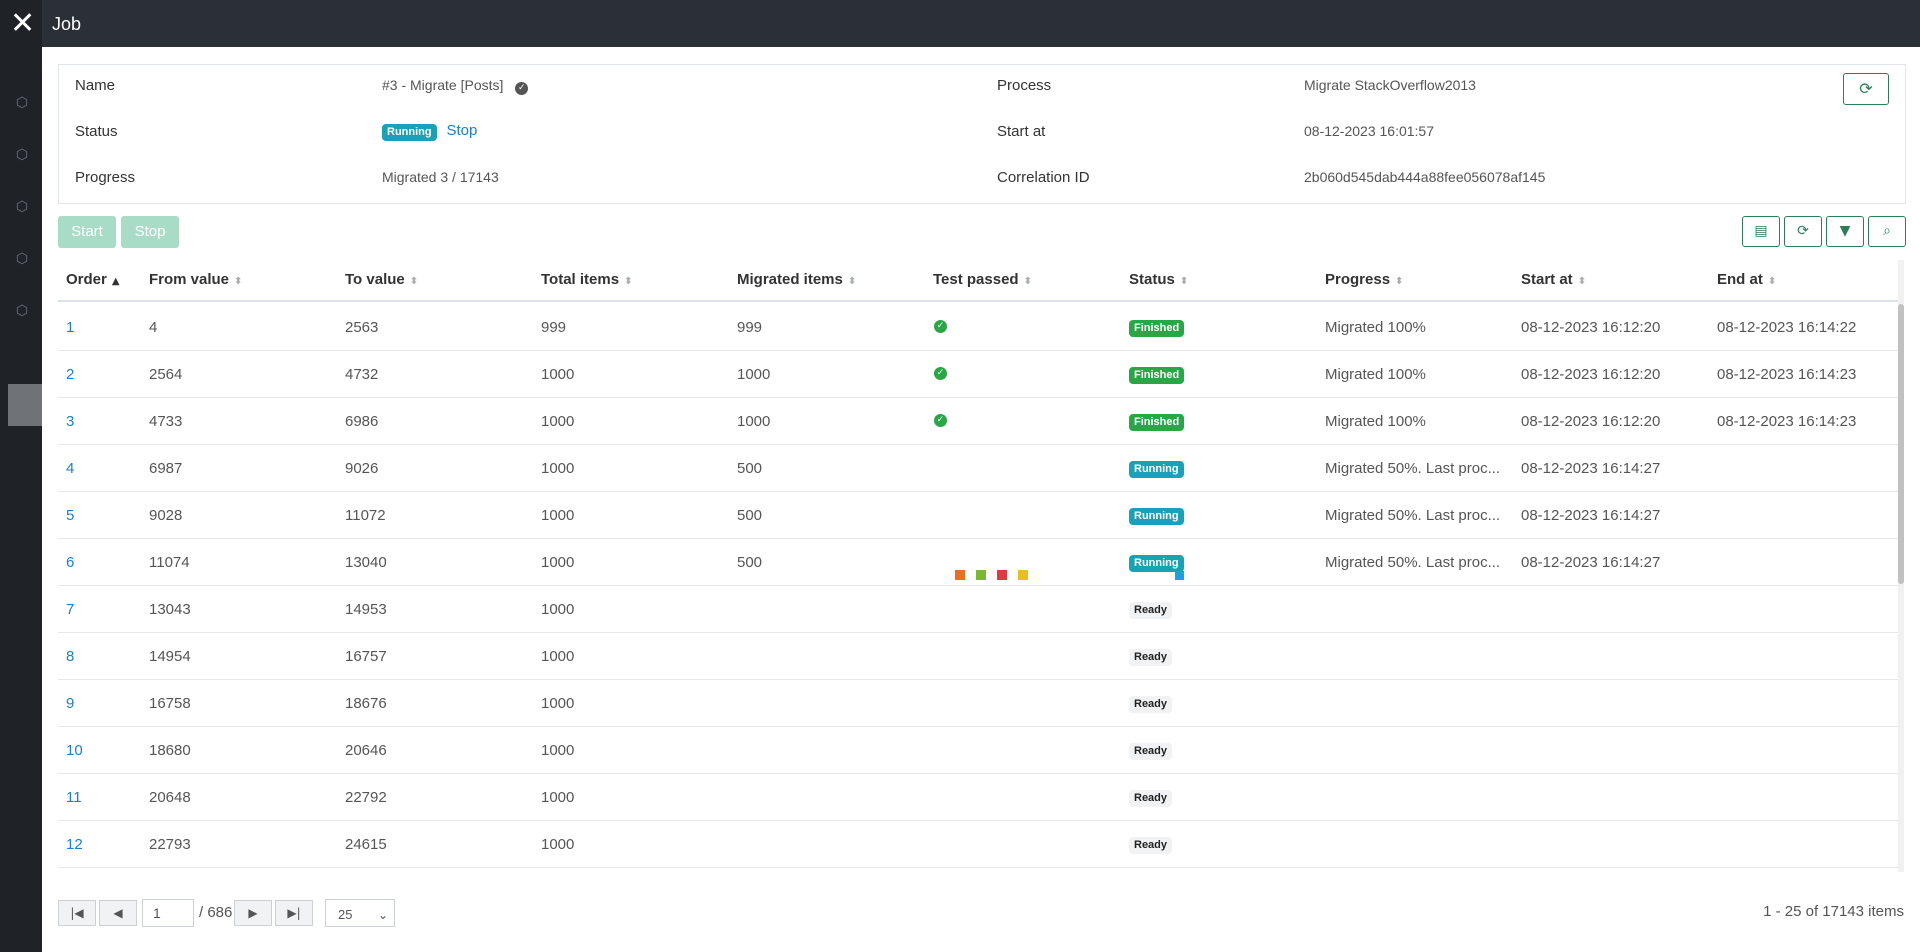  What do you see at coordinates (366, 844) in the screenshot?
I see `cell-to: 24615` at bounding box center [366, 844].